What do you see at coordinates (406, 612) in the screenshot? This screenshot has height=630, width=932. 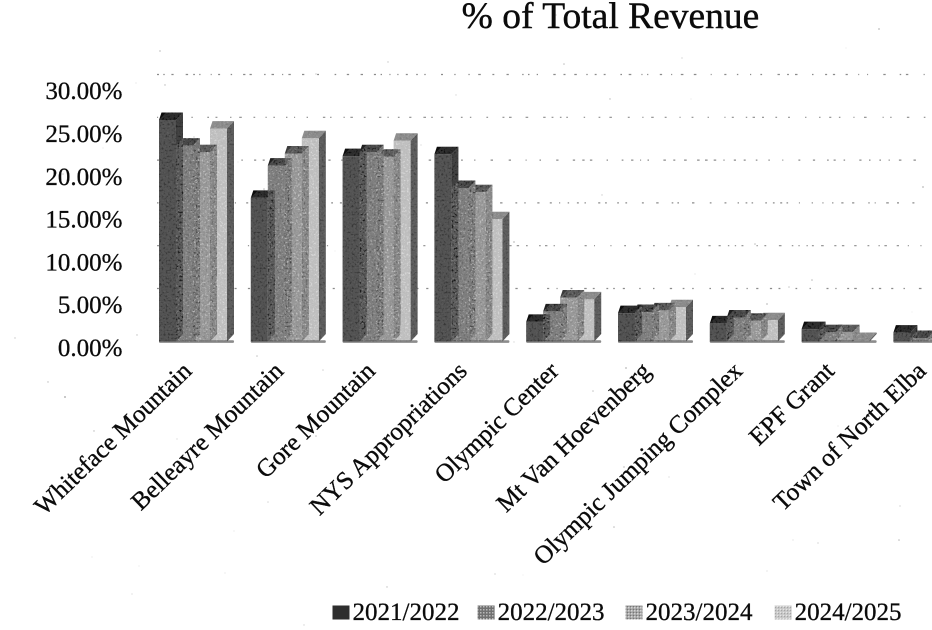 I see `svg-text: 2021/2022` at bounding box center [406, 612].